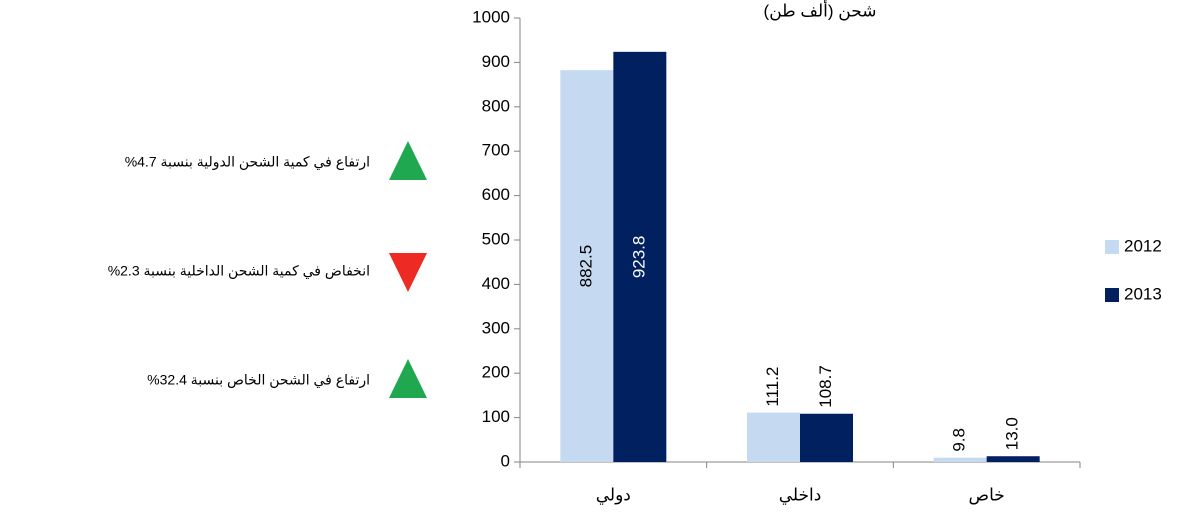  Describe the element at coordinates (800, 495) in the screenshot. I see `x-tick-label: داخلي` at that location.